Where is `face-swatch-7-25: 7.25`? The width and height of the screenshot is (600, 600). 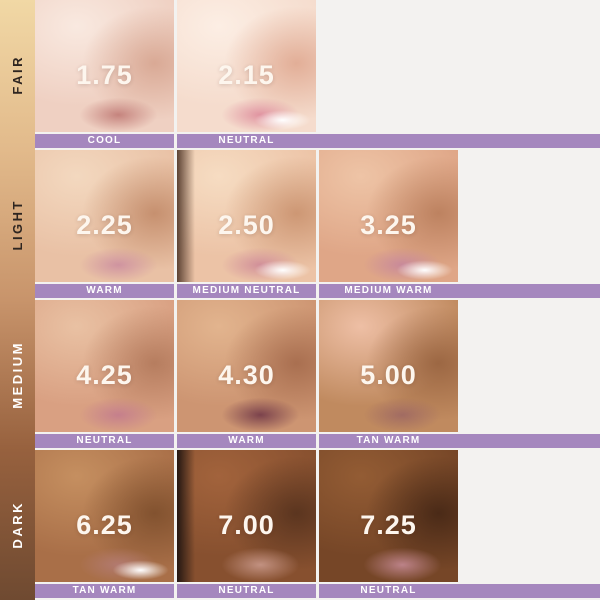
face-swatch-7-25: 7.25 is located at coordinates (388, 516).